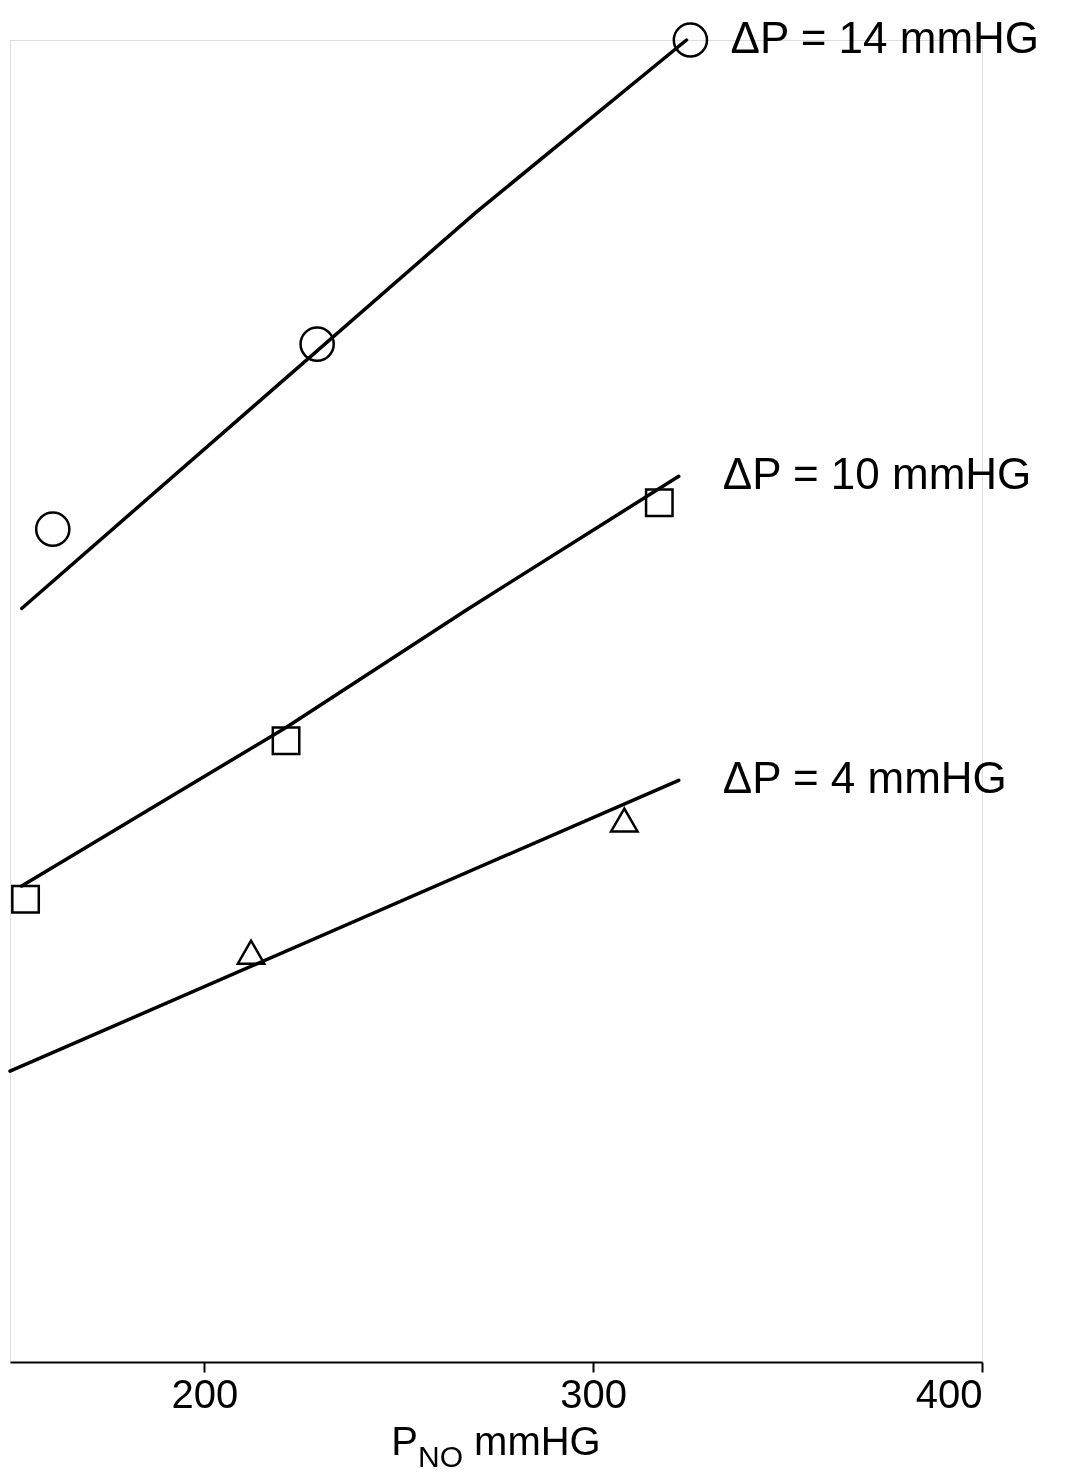 This screenshot has height=1474, width=1069. Describe the element at coordinates (205, 1393) in the screenshot. I see `x-tick-label: 200` at that location.